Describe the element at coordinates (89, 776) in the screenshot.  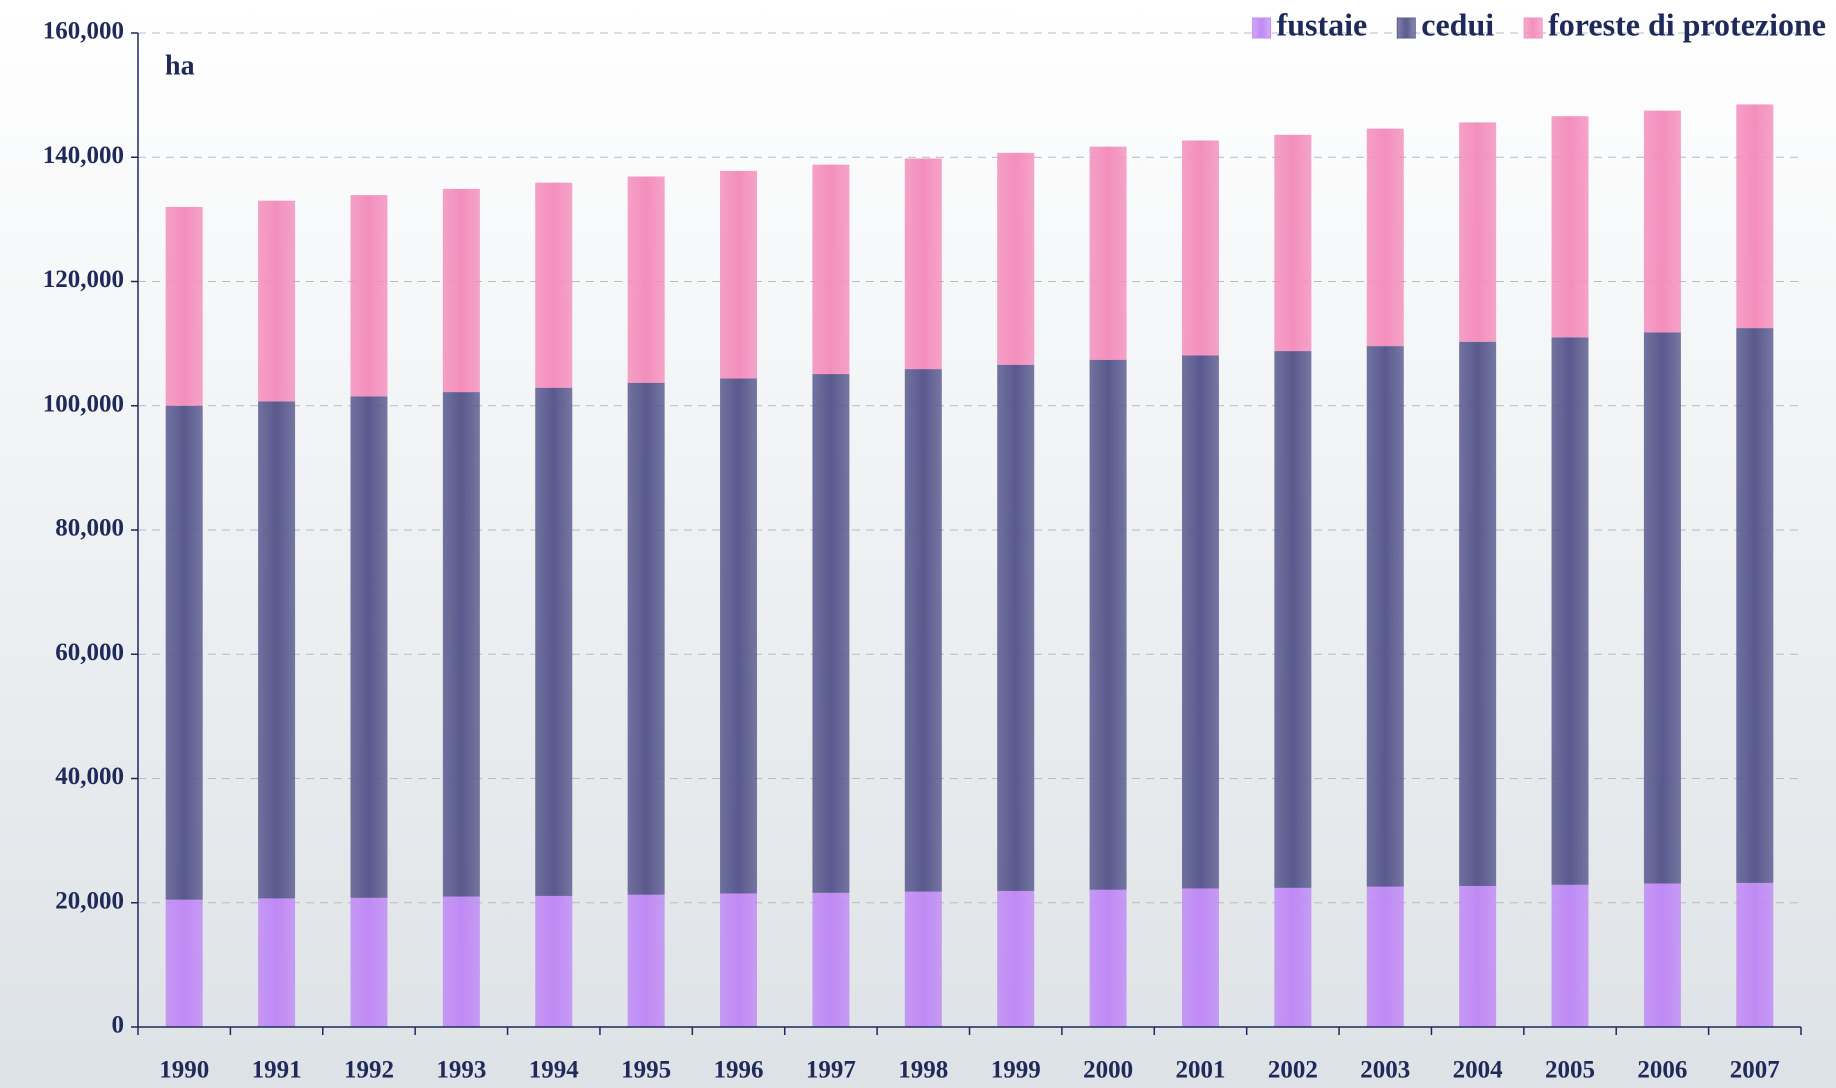
I see `y-tick-label: 40,000` at that location.